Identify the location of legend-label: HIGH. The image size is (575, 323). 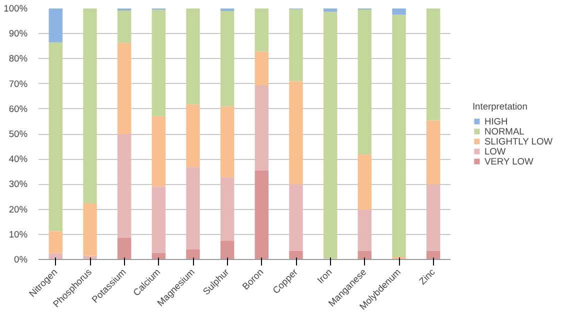
(496, 121).